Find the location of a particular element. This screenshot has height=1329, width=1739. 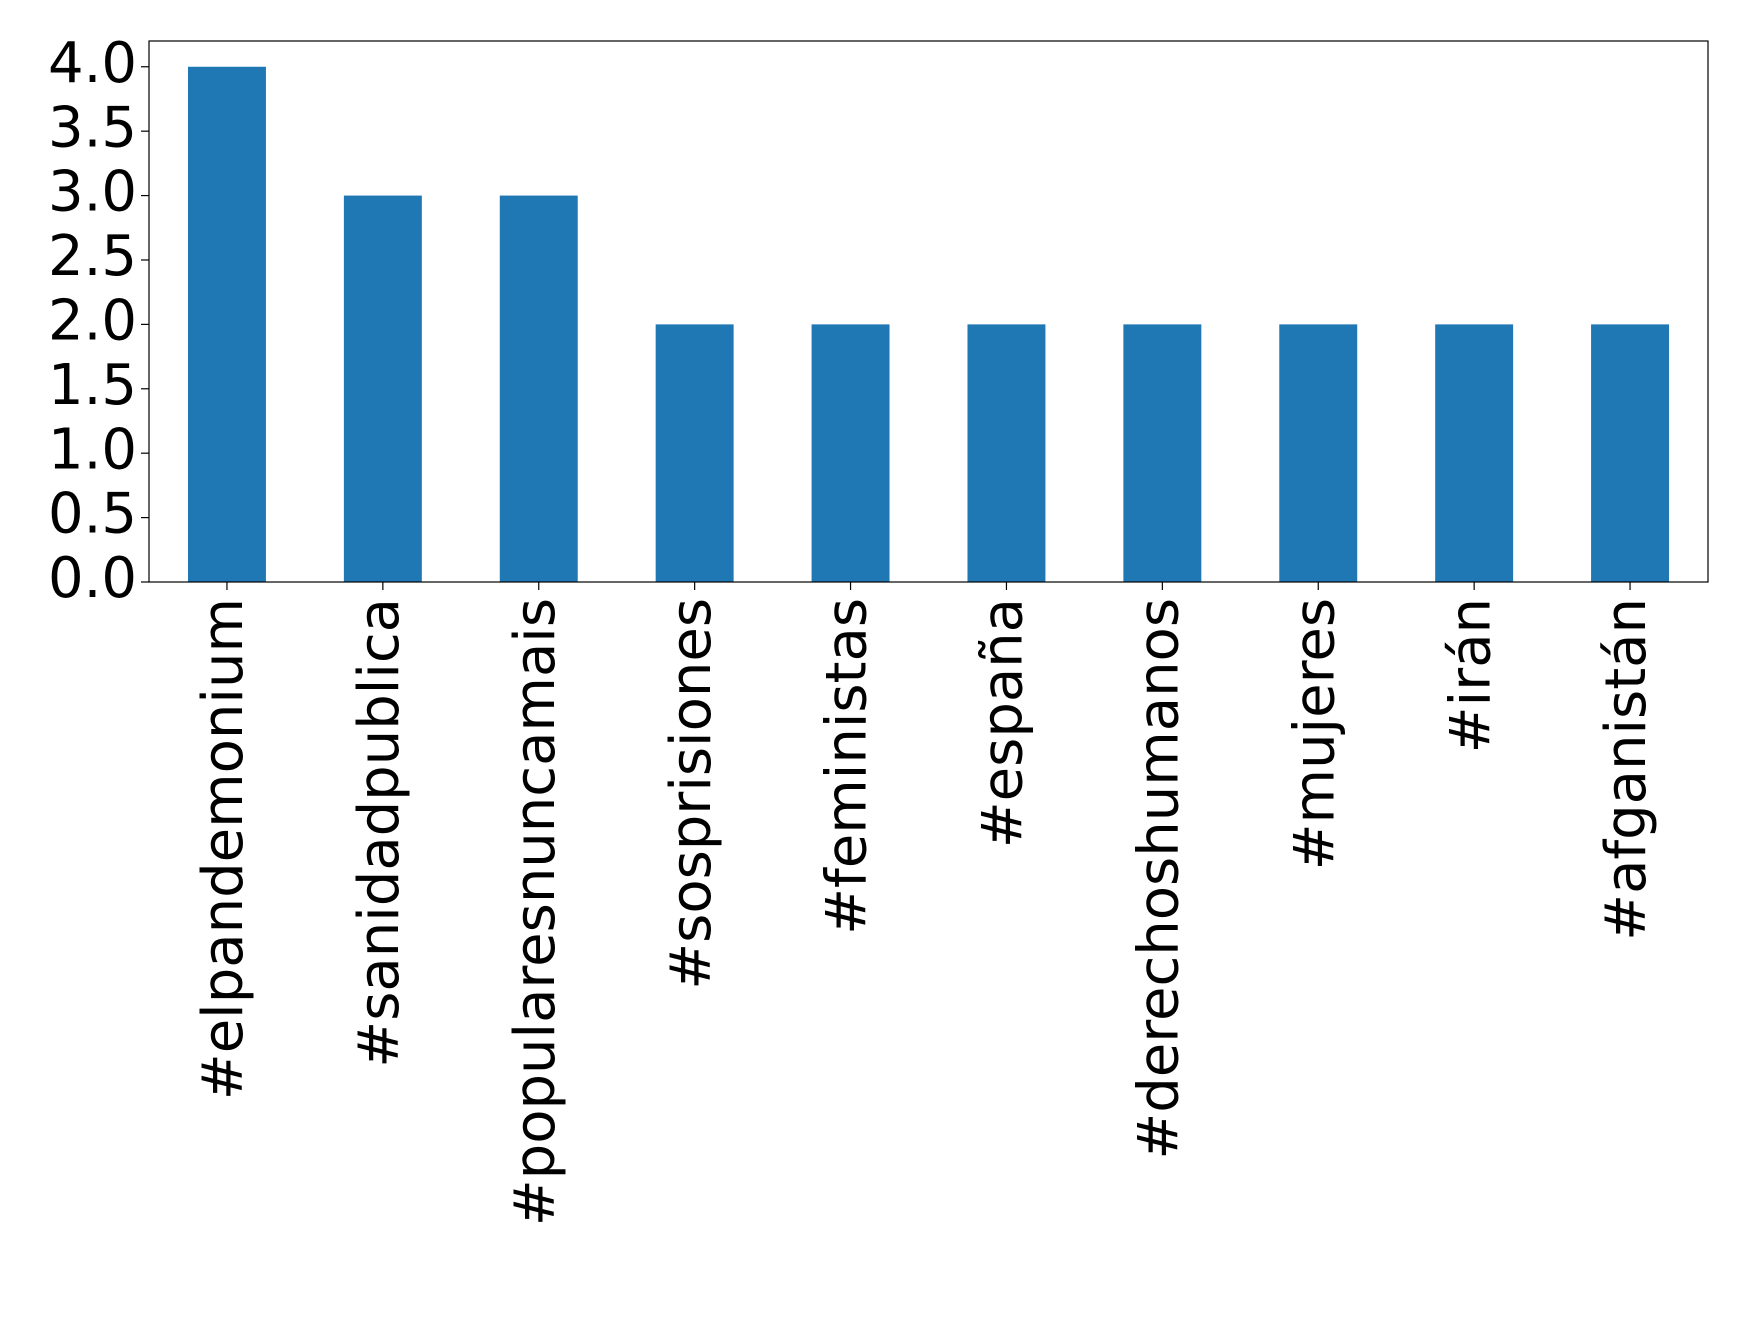

y-tick-label: 3.5 is located at coordinates (92, 127).